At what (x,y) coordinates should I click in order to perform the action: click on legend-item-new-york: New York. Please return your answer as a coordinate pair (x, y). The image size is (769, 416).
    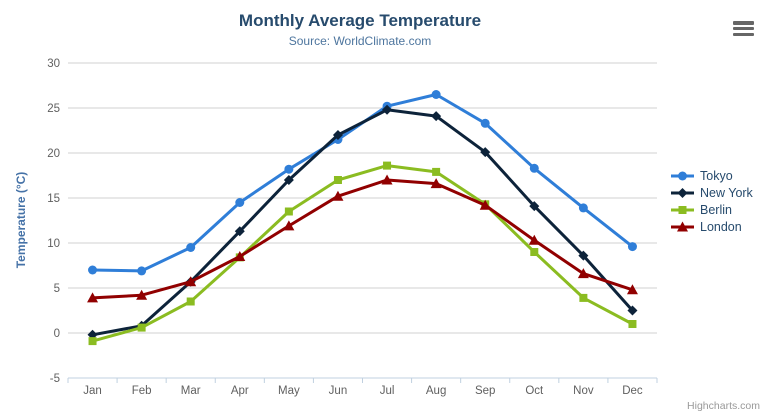
    Looking at the image, I should click on (712, 192).